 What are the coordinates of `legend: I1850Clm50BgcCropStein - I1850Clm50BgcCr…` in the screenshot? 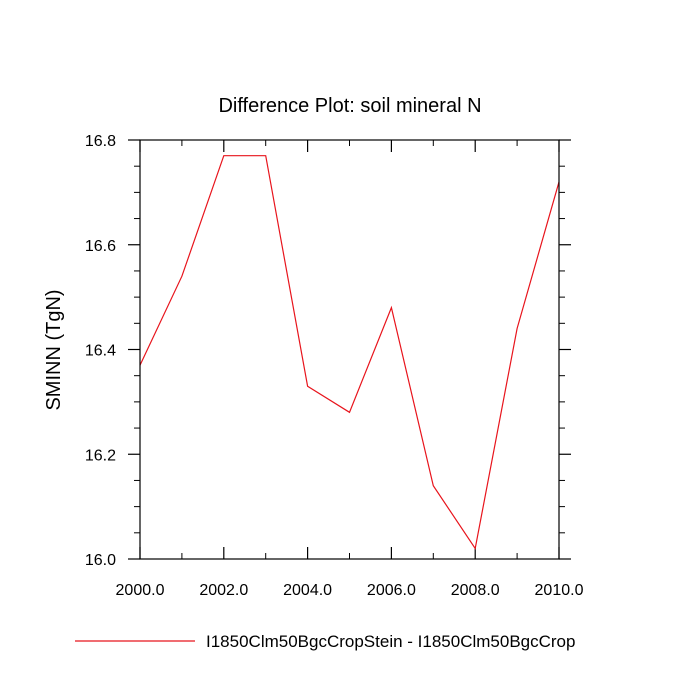 It's located at (325, 641).